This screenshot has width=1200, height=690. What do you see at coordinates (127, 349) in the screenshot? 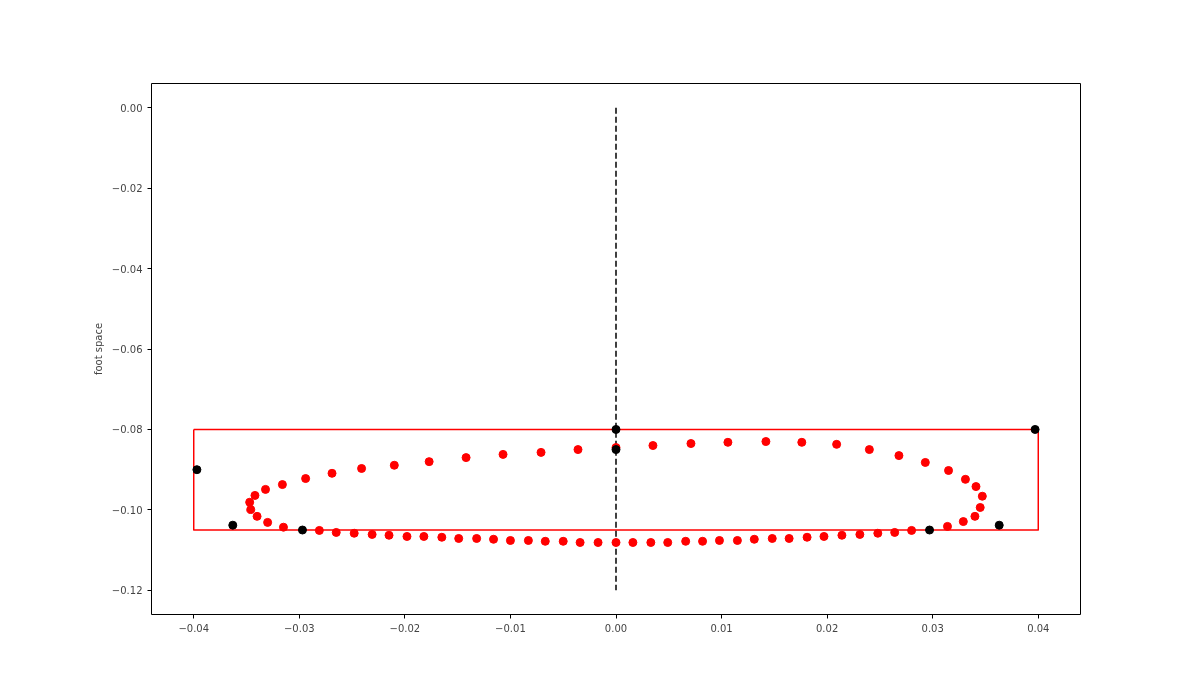
I see `y-tick-label: −0.06` at bounding box center [127, 349].